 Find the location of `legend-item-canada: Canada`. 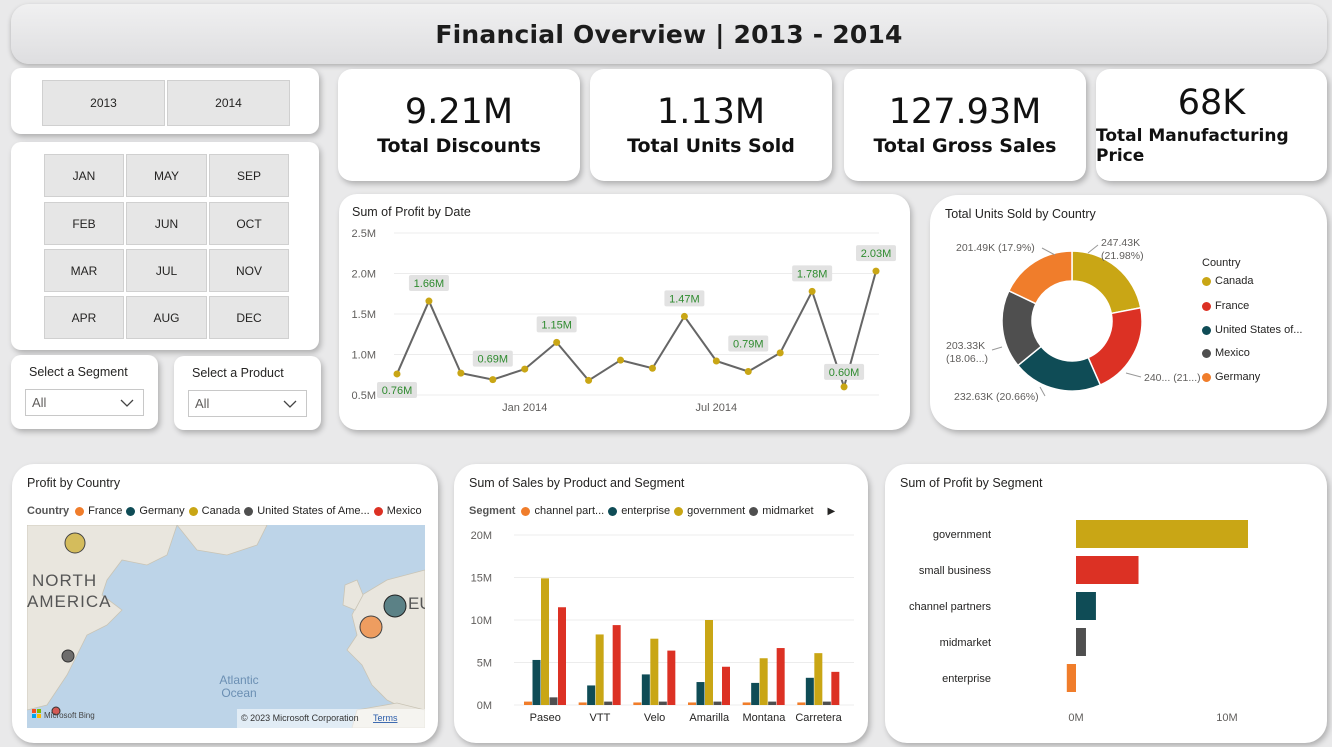

legend-item-canada: Canada is located at coordinates (1228, 281).